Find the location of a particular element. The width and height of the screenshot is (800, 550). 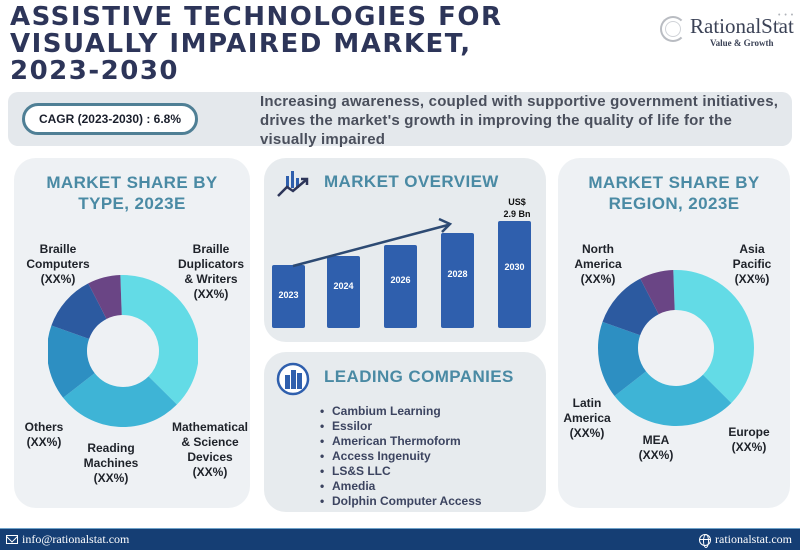

segment-label-others: Others (XX%) is located at coordinates (44, 435).